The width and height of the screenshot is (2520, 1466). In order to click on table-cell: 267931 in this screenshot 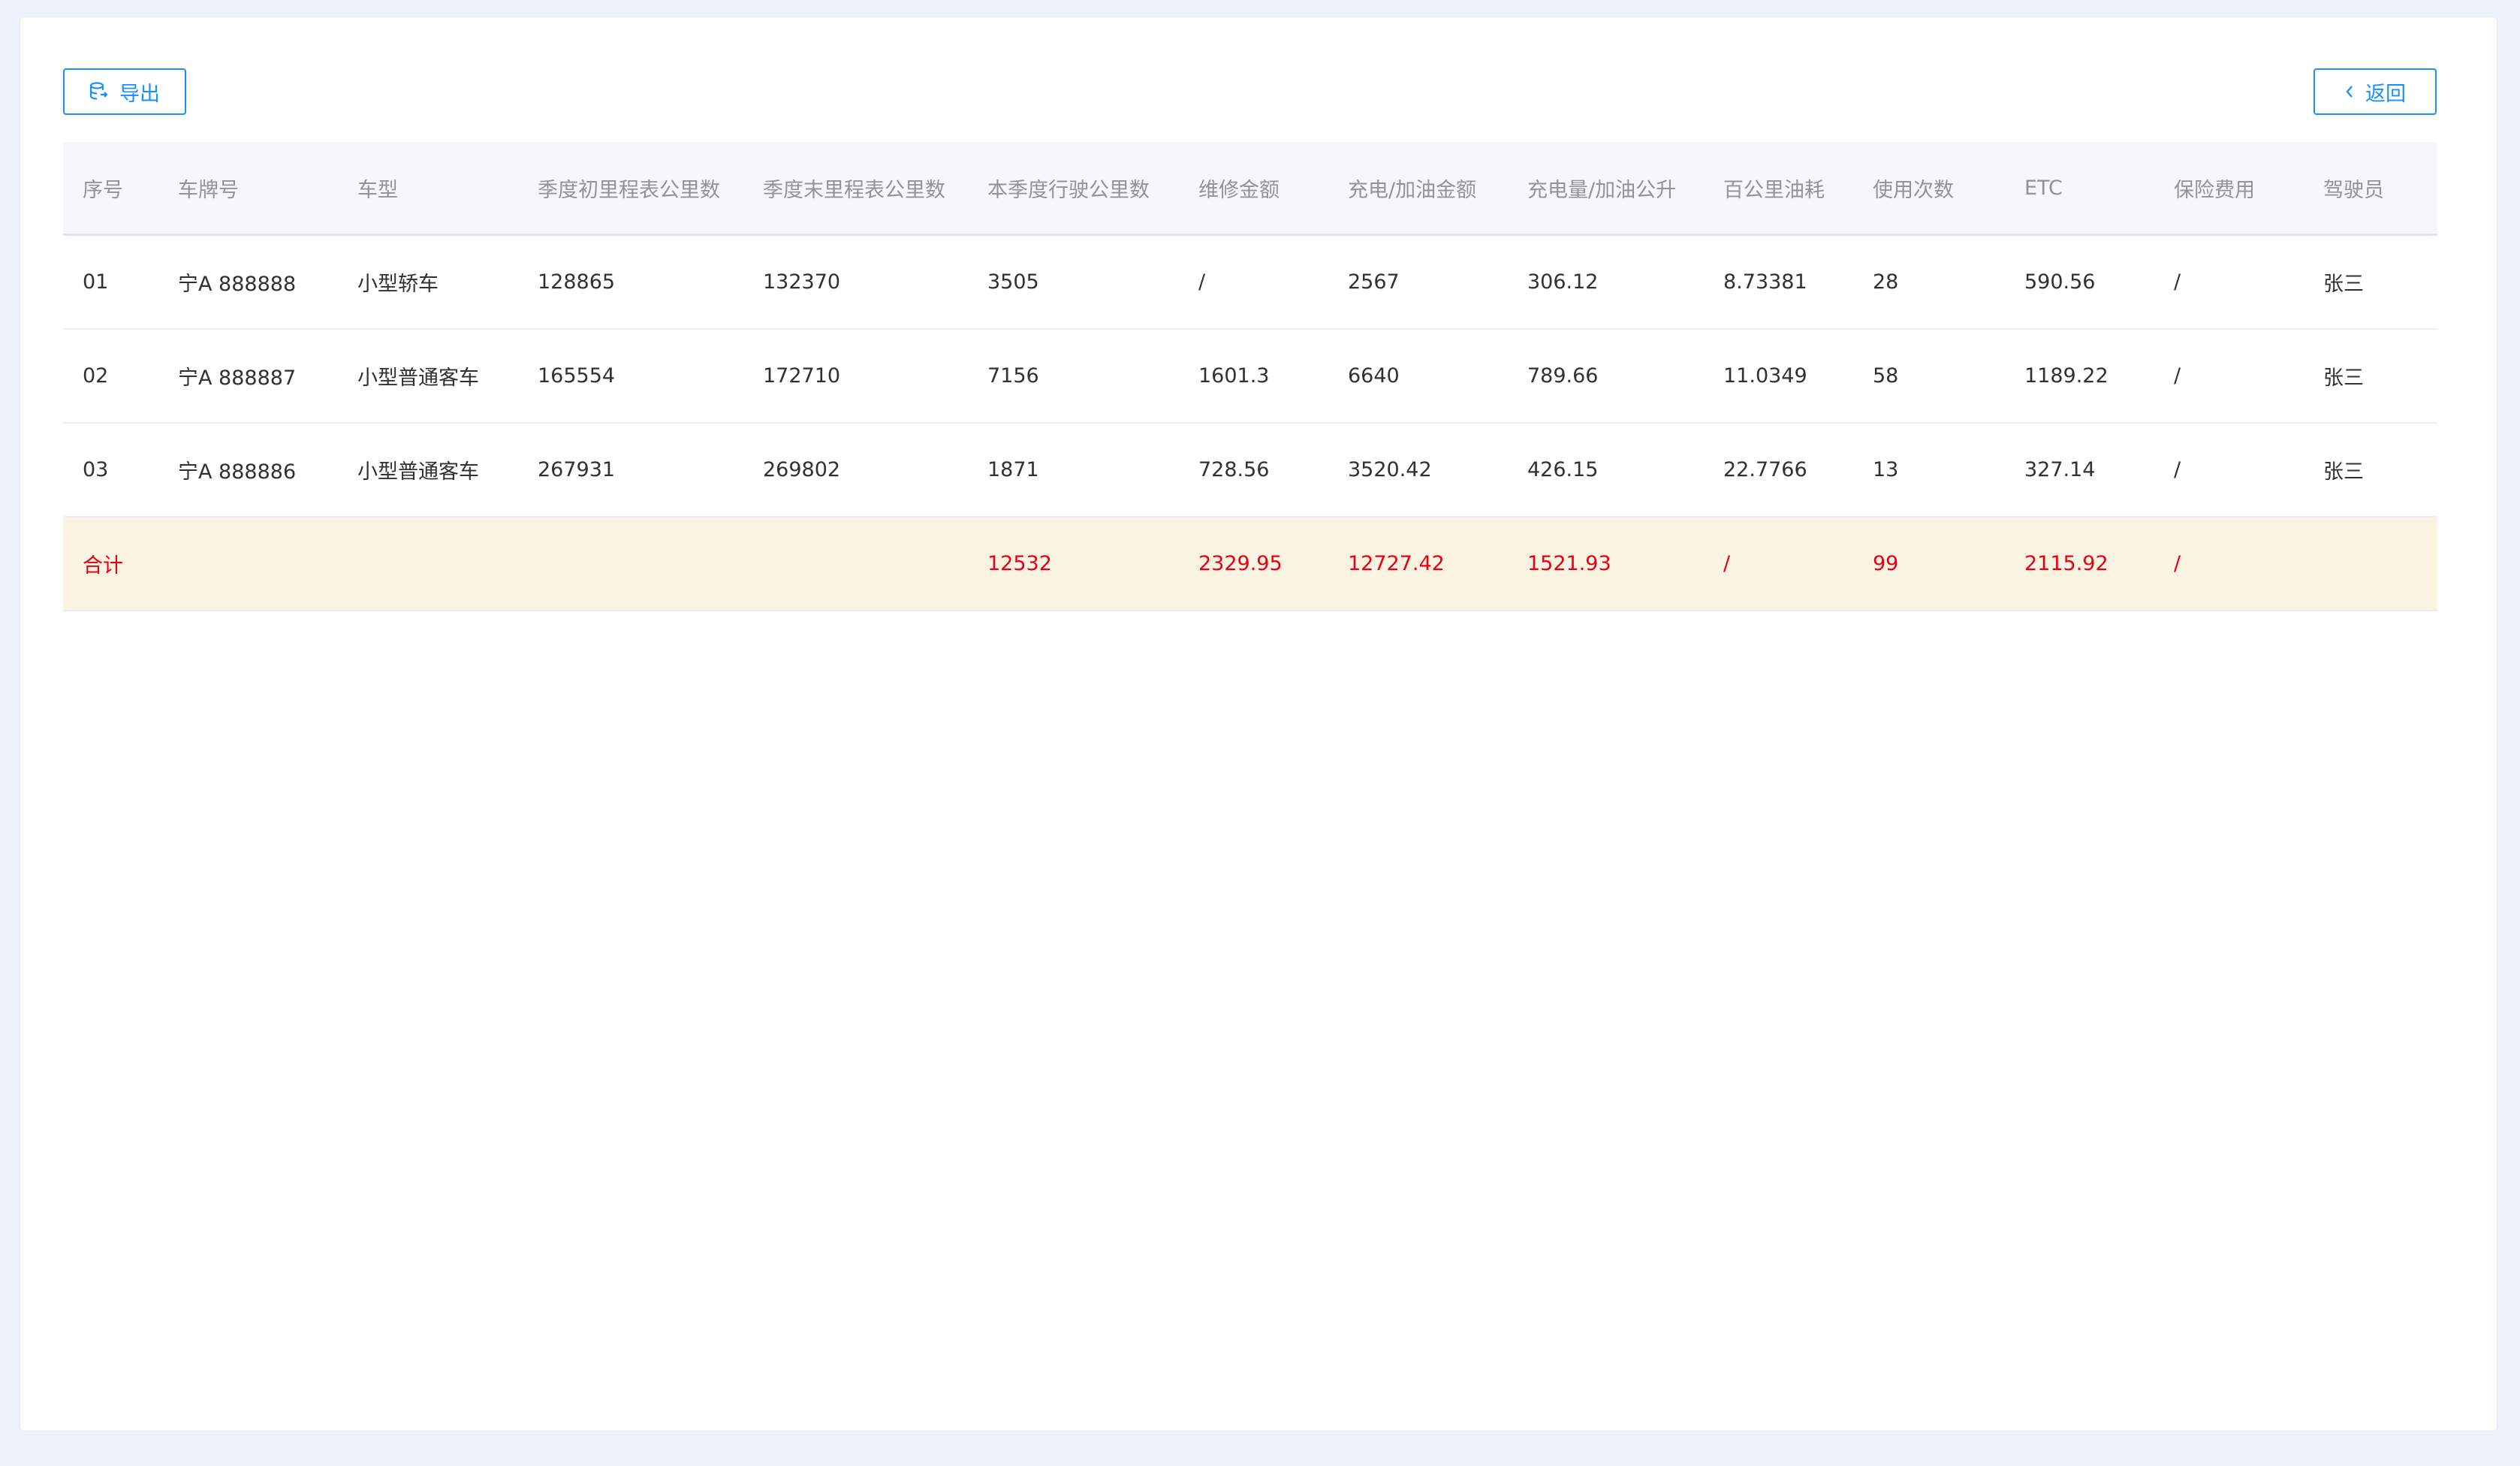, I will do `click(630, 470)`.